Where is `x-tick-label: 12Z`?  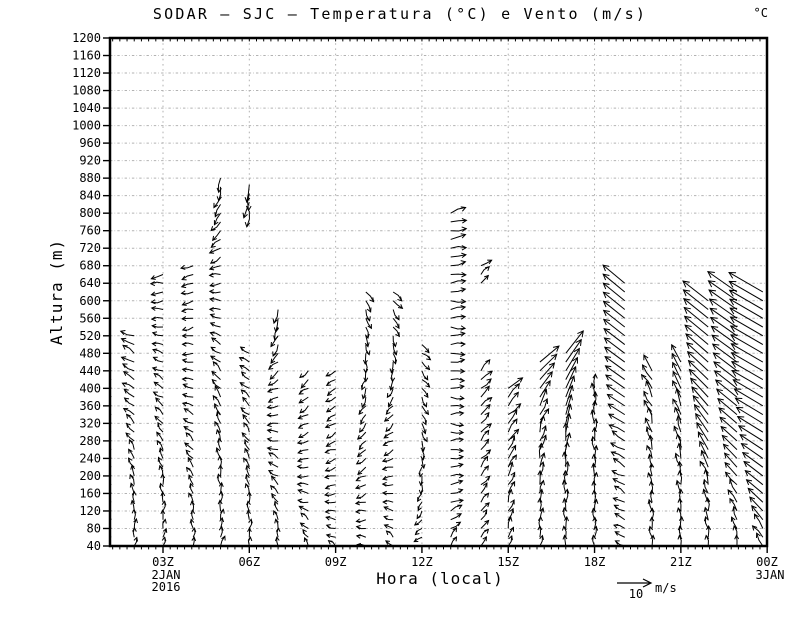 x-tick-label: 12Z is located at coordinates (422, 562).